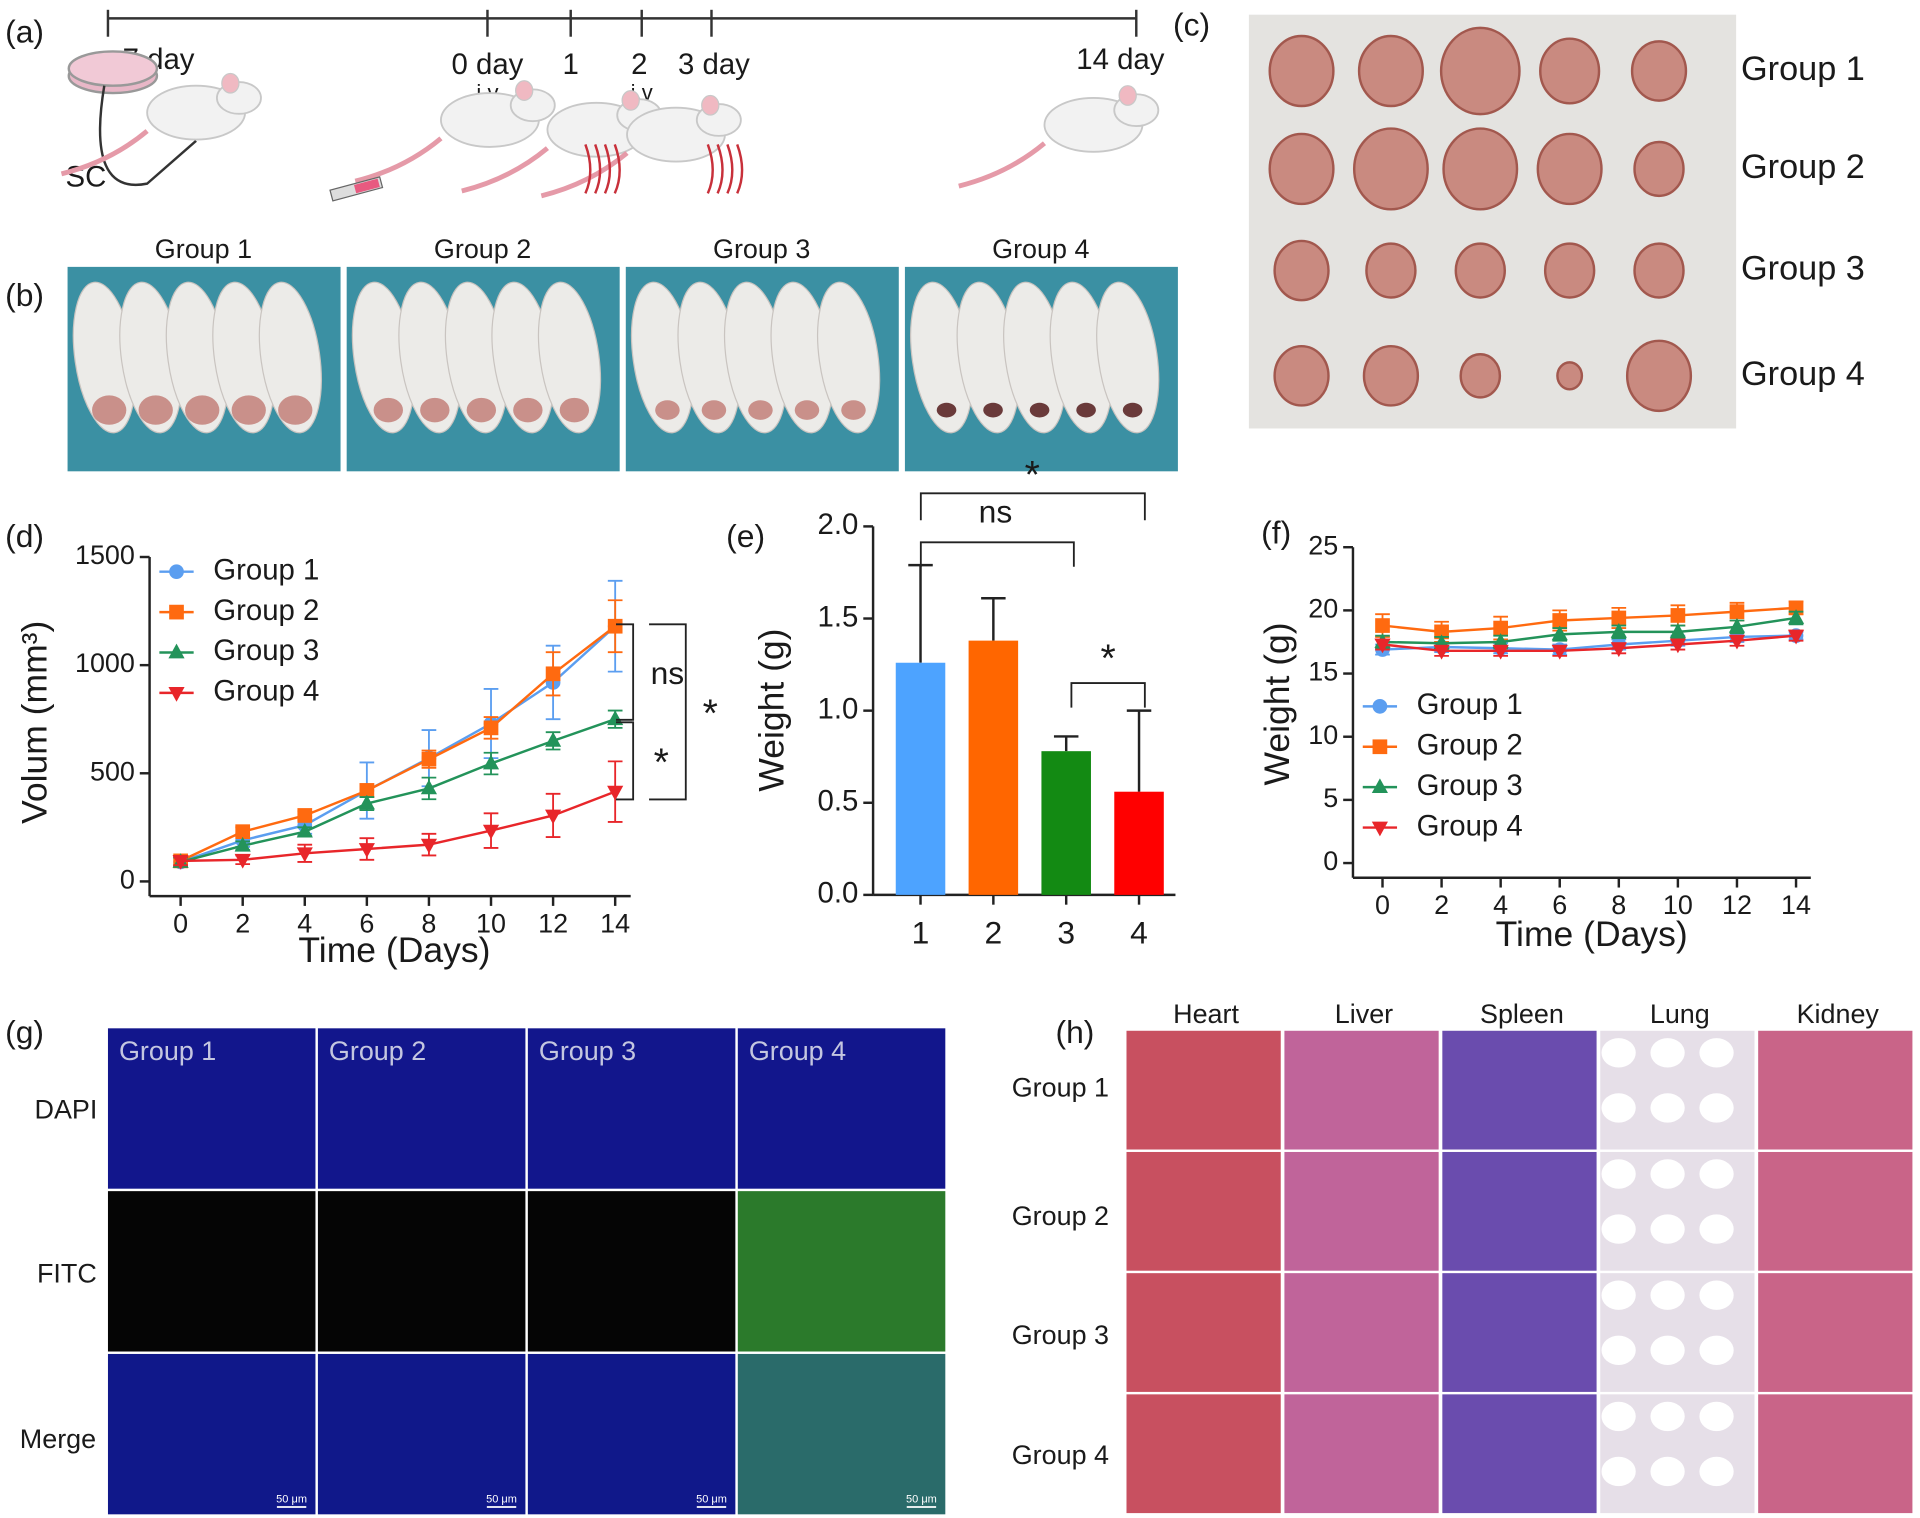  What do you see at coordinates (553, 924) in the screenshot?
I see `x-tick-label: 12` at bounding box center [553, 924].